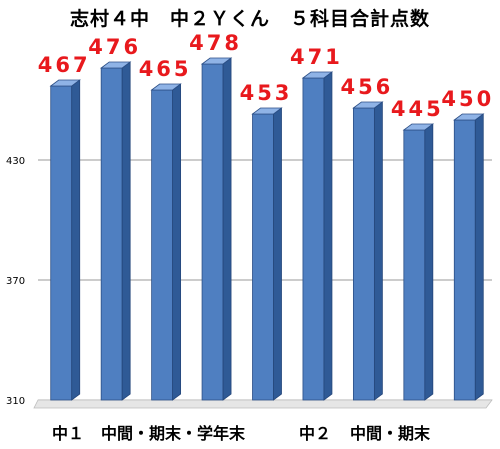 Image resolution: width=500 pixels, height=449 pixels. What do you see at coordinates (366, 87) in the screenshot?
I see `data-label: 456` at bounding box center [366, 87].